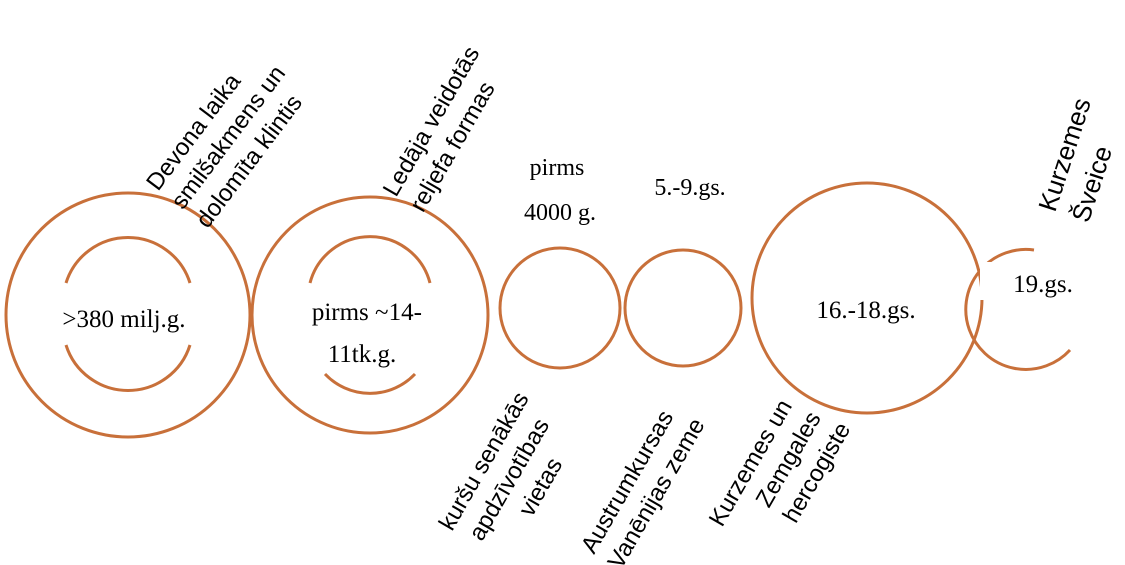 The width and height of the screenshot is (1125, 565). I want to click on date-label: >380 milj.g., so click(123, 319).